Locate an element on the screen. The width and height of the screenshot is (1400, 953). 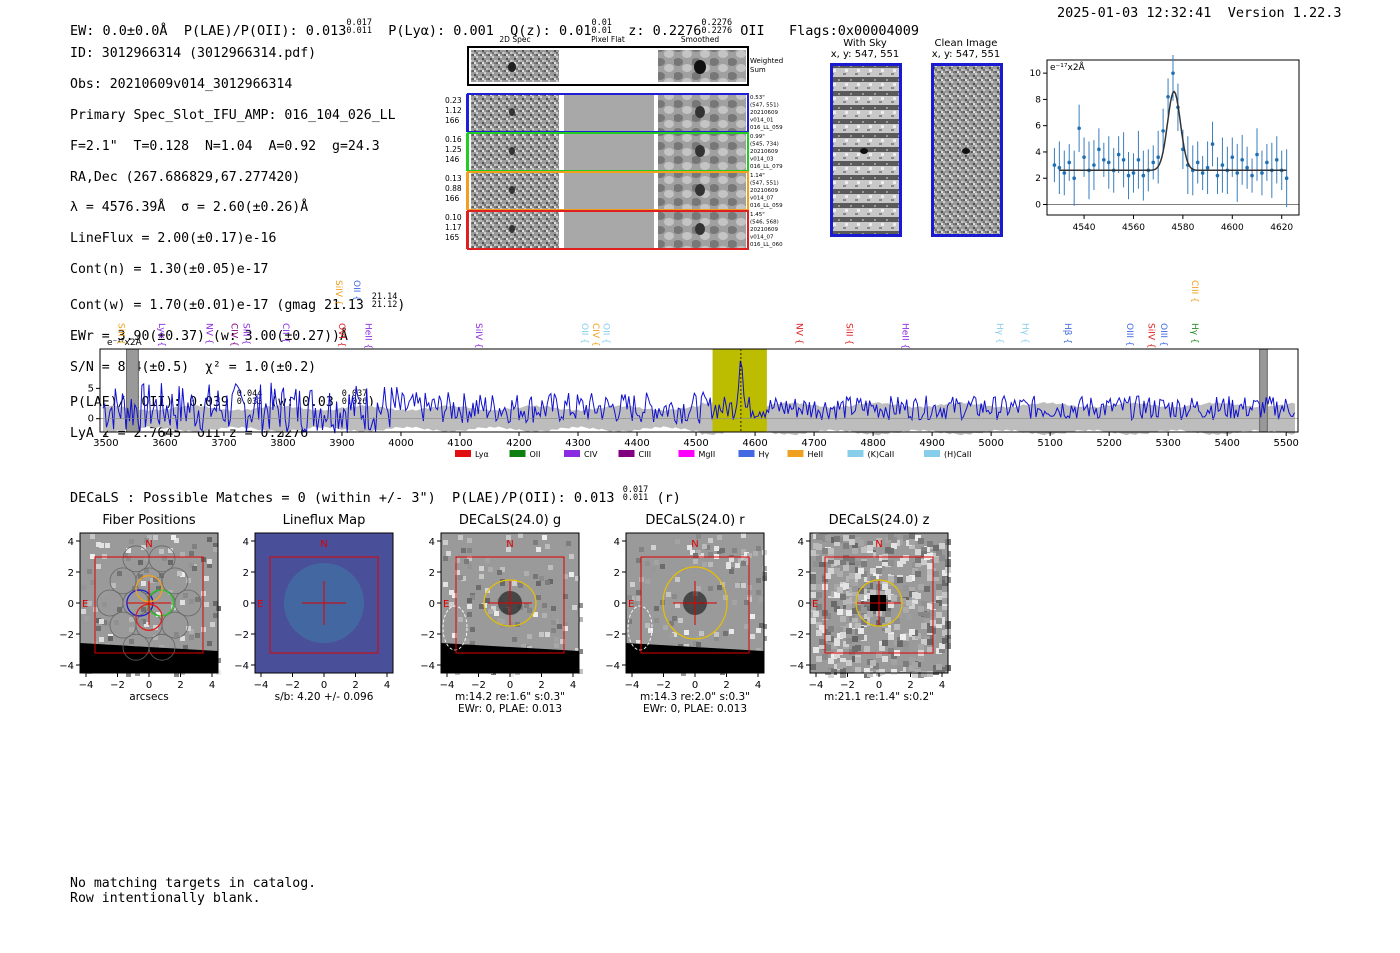
cutout-row-stat: 1.17 is located at coordinates (453, 227).